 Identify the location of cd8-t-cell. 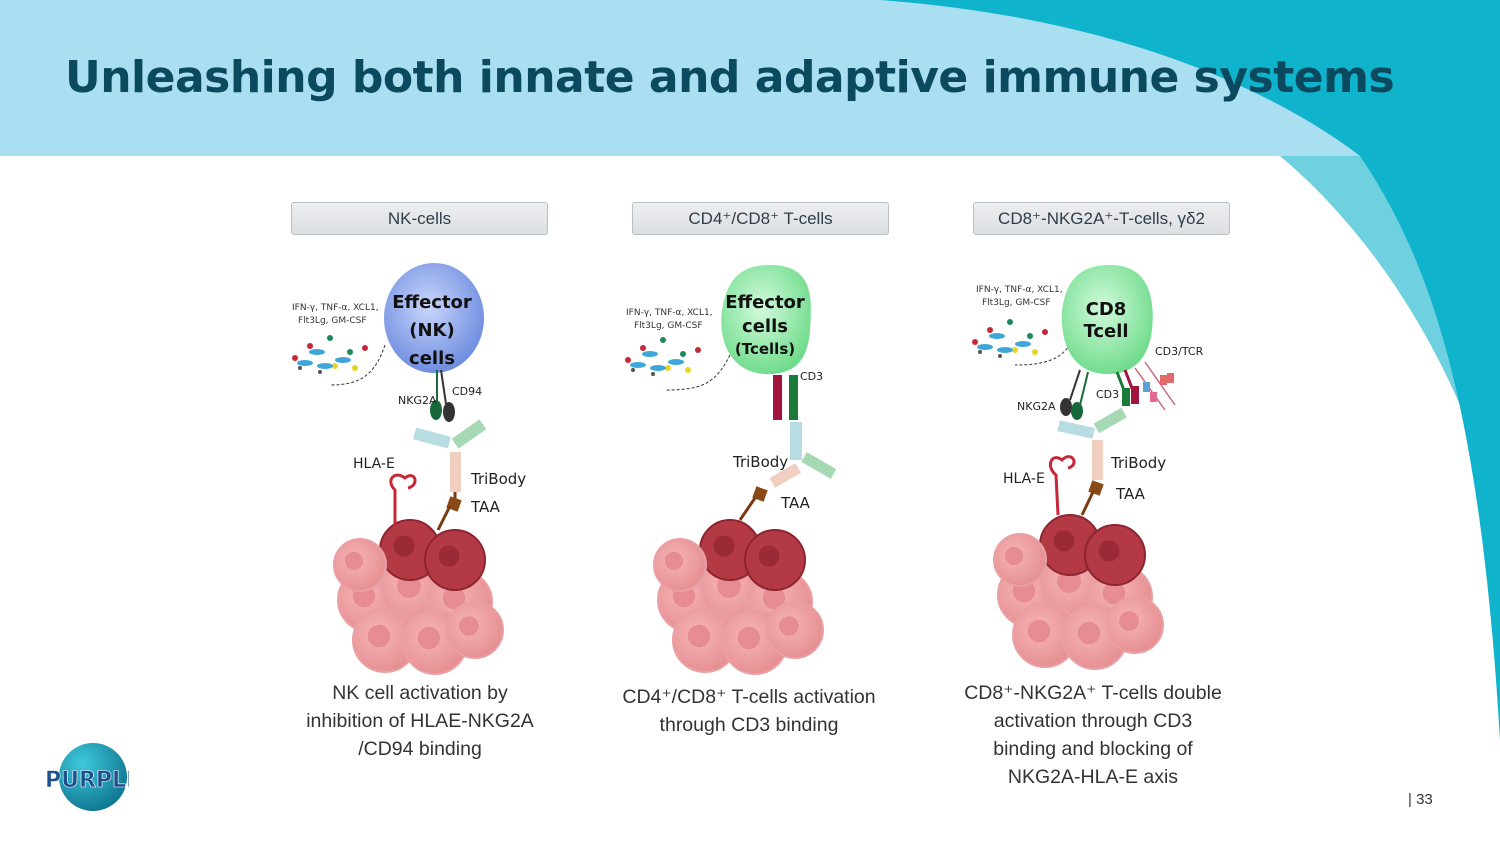
(1107, 320).